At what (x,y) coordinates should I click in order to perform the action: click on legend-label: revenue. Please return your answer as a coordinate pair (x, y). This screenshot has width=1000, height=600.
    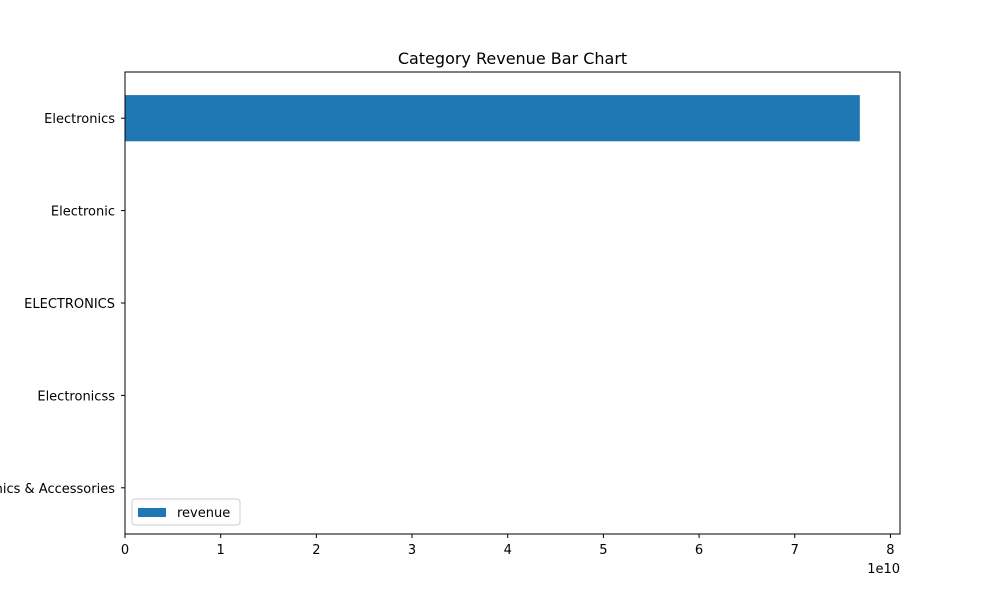
    Looking at the image, I should click on (203, 513).